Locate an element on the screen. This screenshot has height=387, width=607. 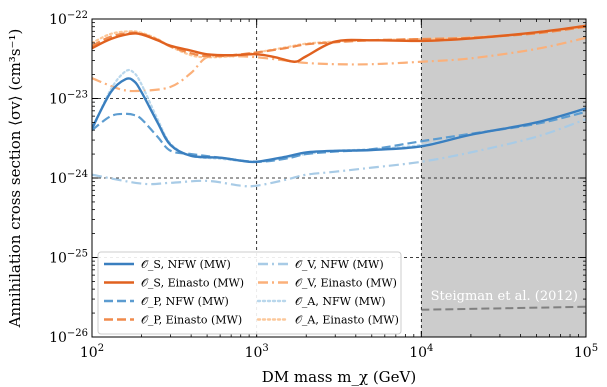
x-tick-label-3: 105 is located at coordinates (586, 352).